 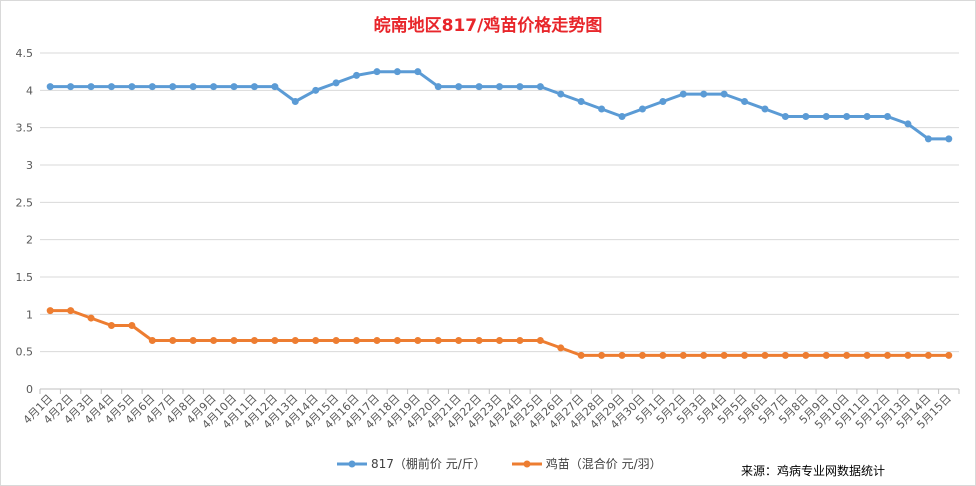 I want to click on legend-item-chick: 鸡苗（混合价 元/羽）, so click(x=586, y=463).